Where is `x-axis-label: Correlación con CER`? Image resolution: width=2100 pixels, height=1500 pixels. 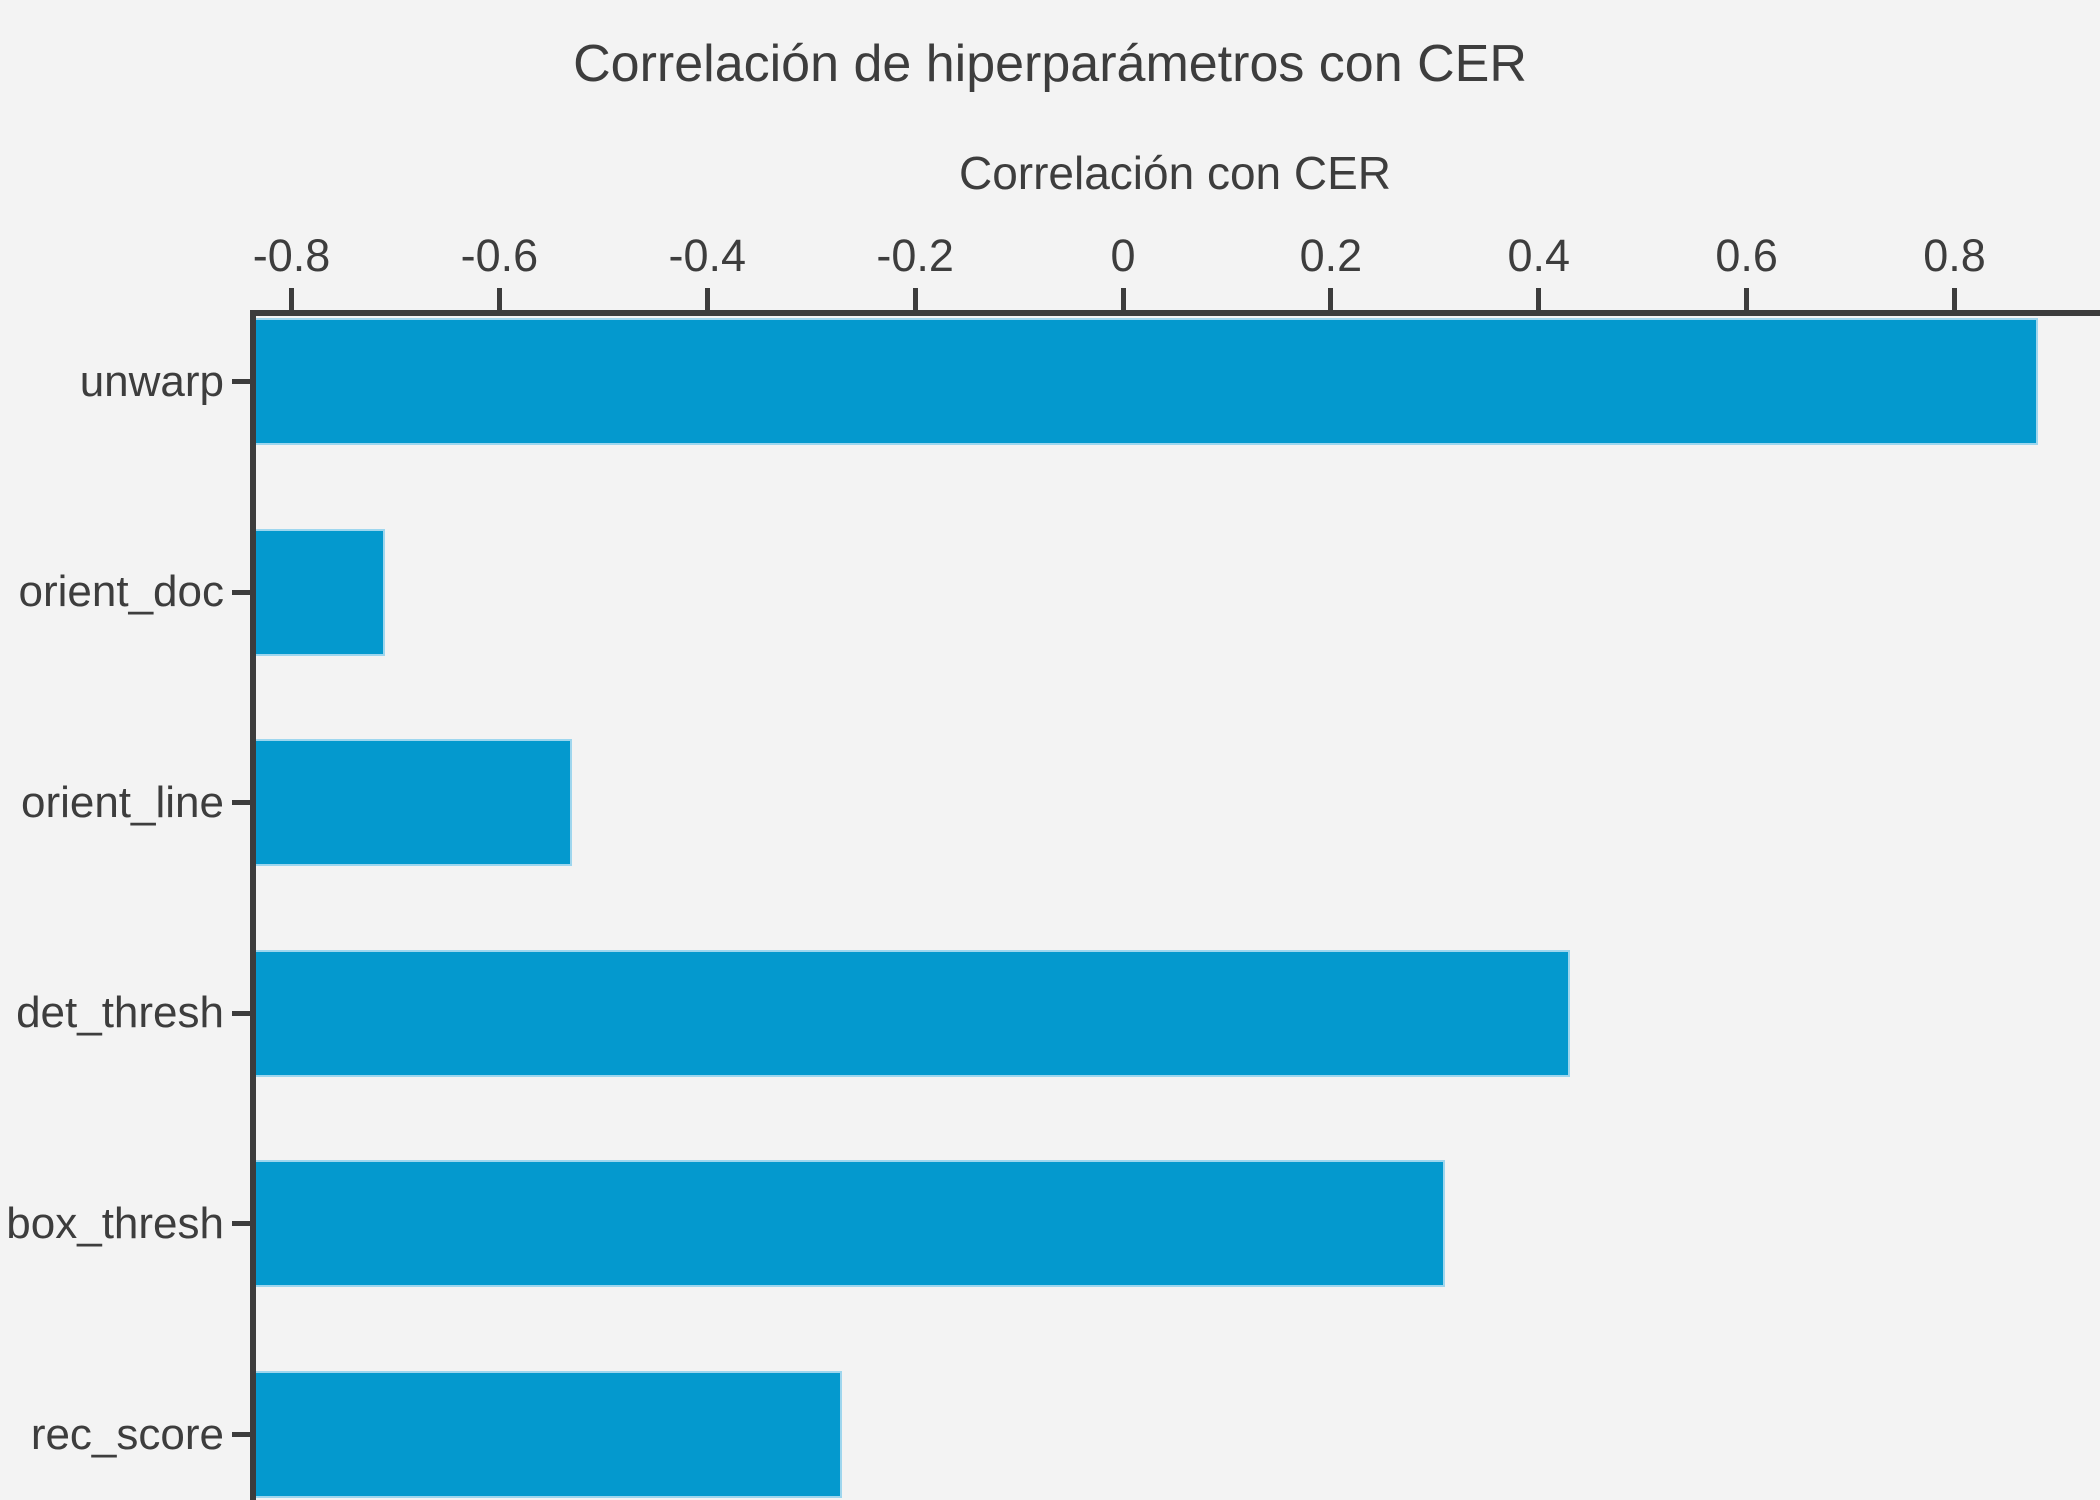 x-axis-label: Correlación con CER is located at coordinates (1175, 173).